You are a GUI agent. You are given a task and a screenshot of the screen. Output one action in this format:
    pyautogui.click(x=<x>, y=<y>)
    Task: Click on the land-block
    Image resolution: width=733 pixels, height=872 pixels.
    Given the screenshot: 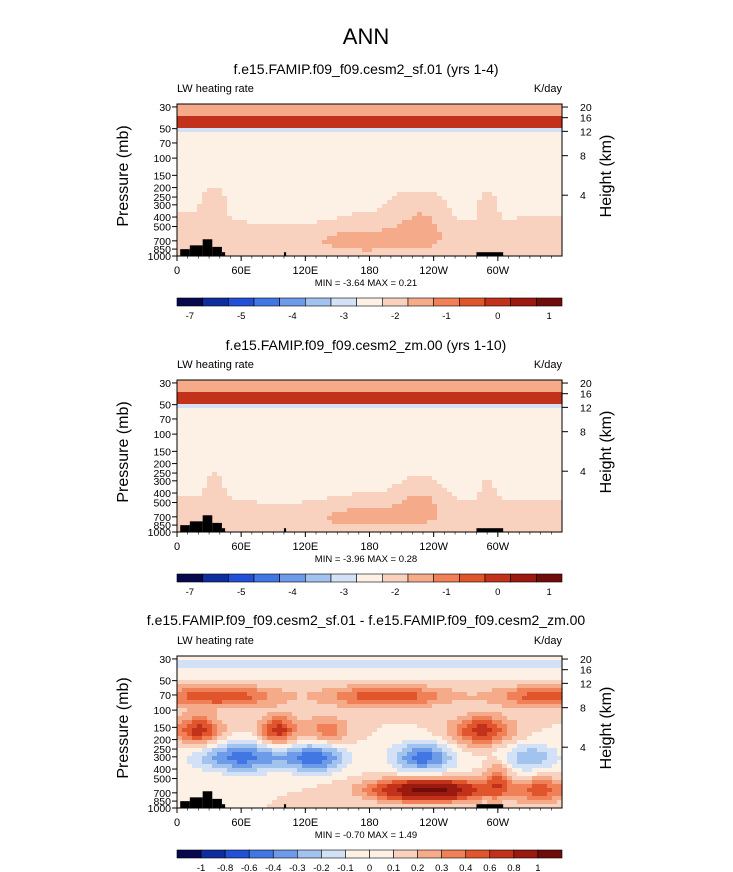 What is the action you would take?
    pyautogui.click(x=185, y=252)
    